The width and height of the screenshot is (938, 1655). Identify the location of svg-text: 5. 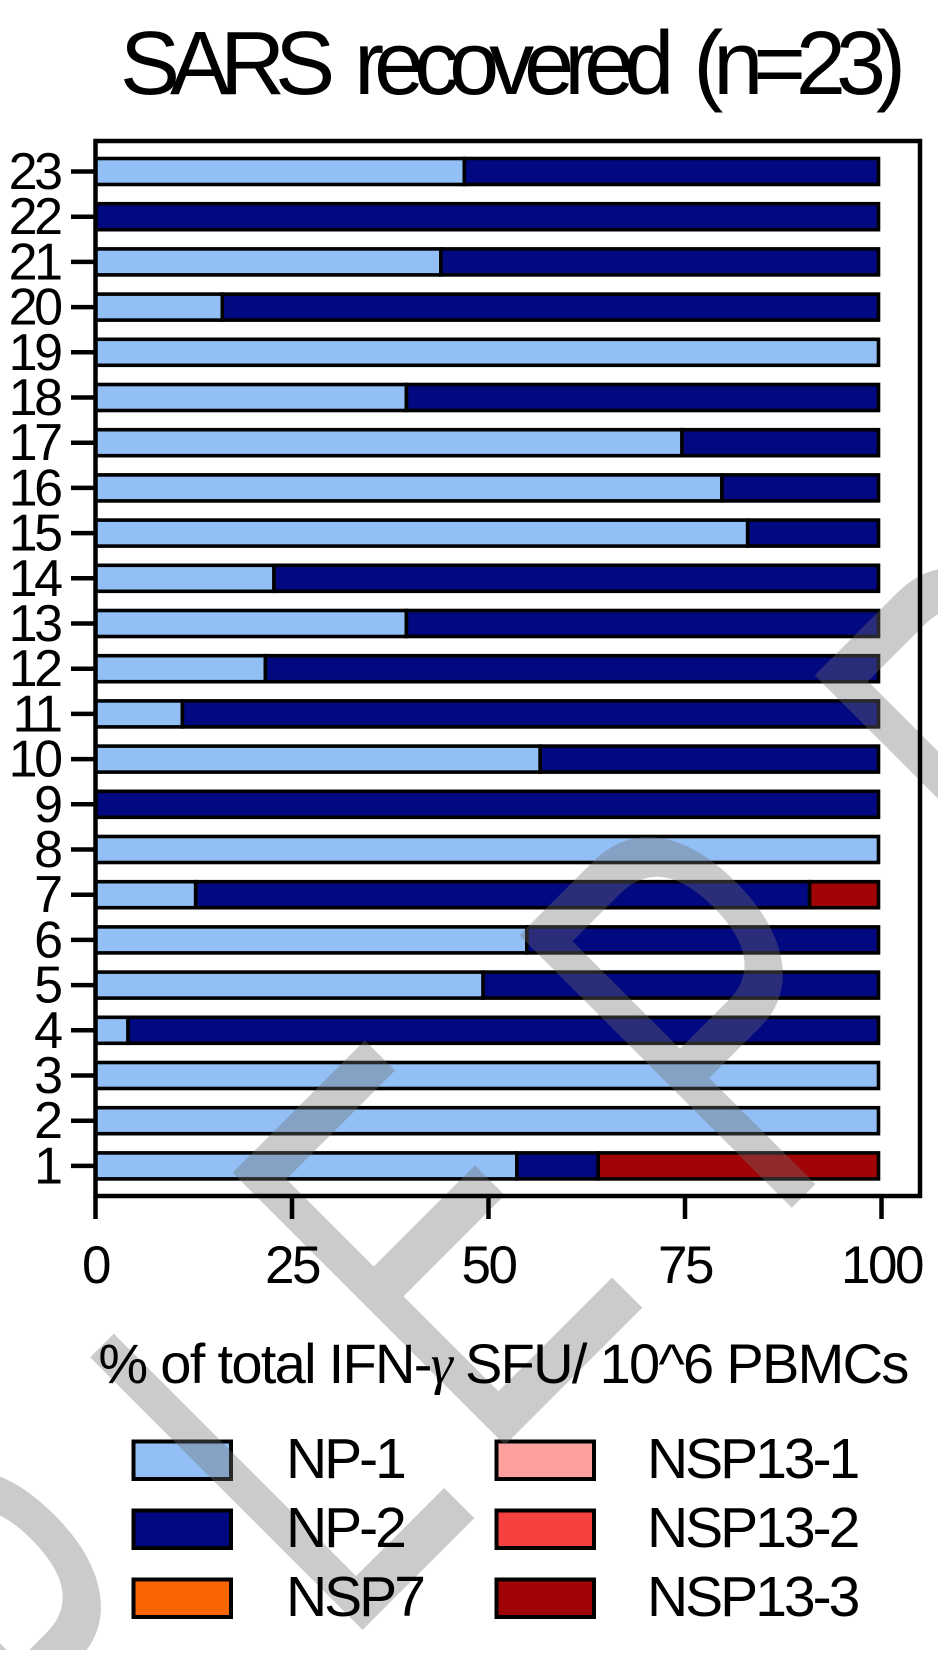
(47, 986).